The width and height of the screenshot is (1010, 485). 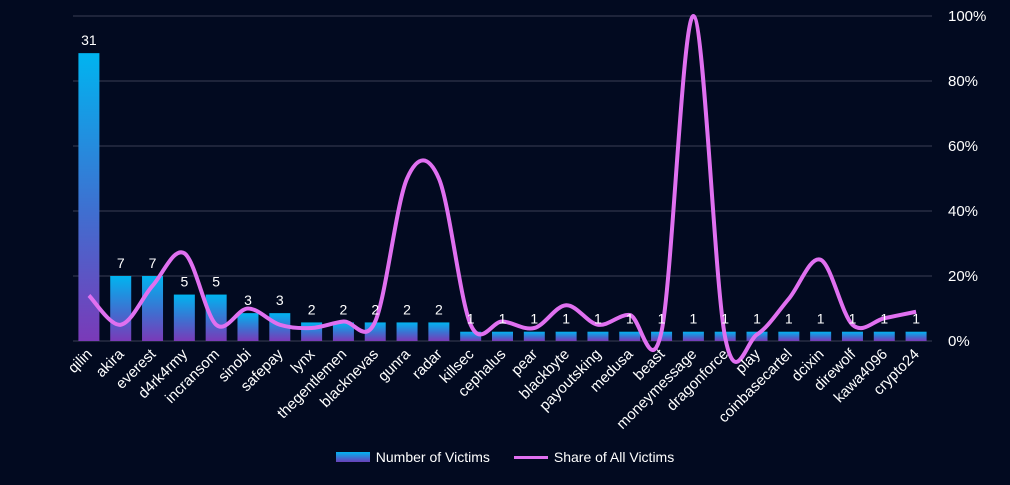 What do you see at coordinates (963, 211) in the screenshot?
I see `y-tick-label: 40%` at bounding box center [963, 211].